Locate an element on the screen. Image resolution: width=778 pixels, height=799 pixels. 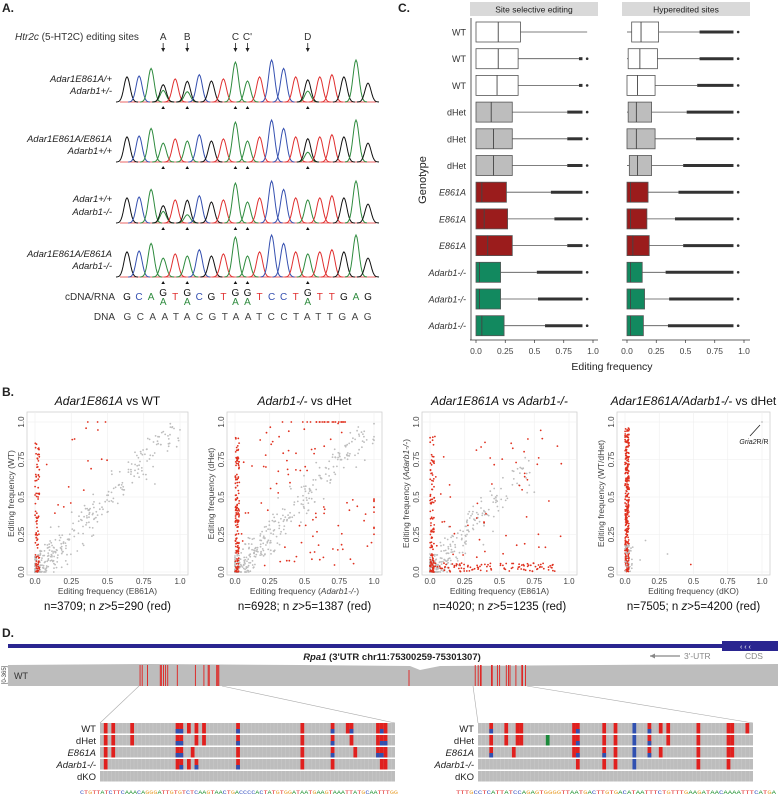
cdna-base: C is located at coordinates (271, 297).